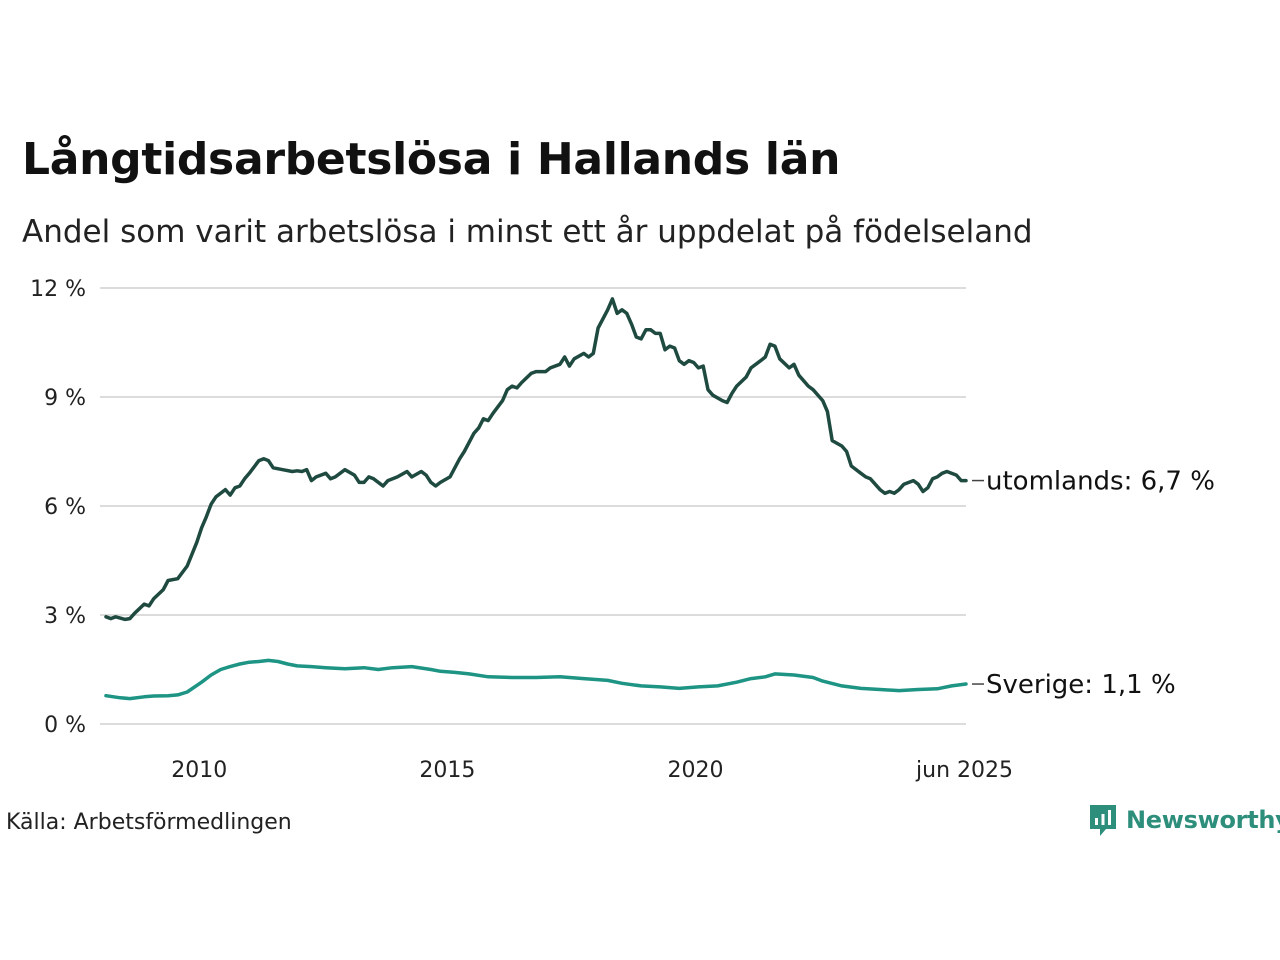  What do you see at coordinates (696, 770) in the screenshot?
I see `x-tick-label: 2020` at bounding box center [696, 770].